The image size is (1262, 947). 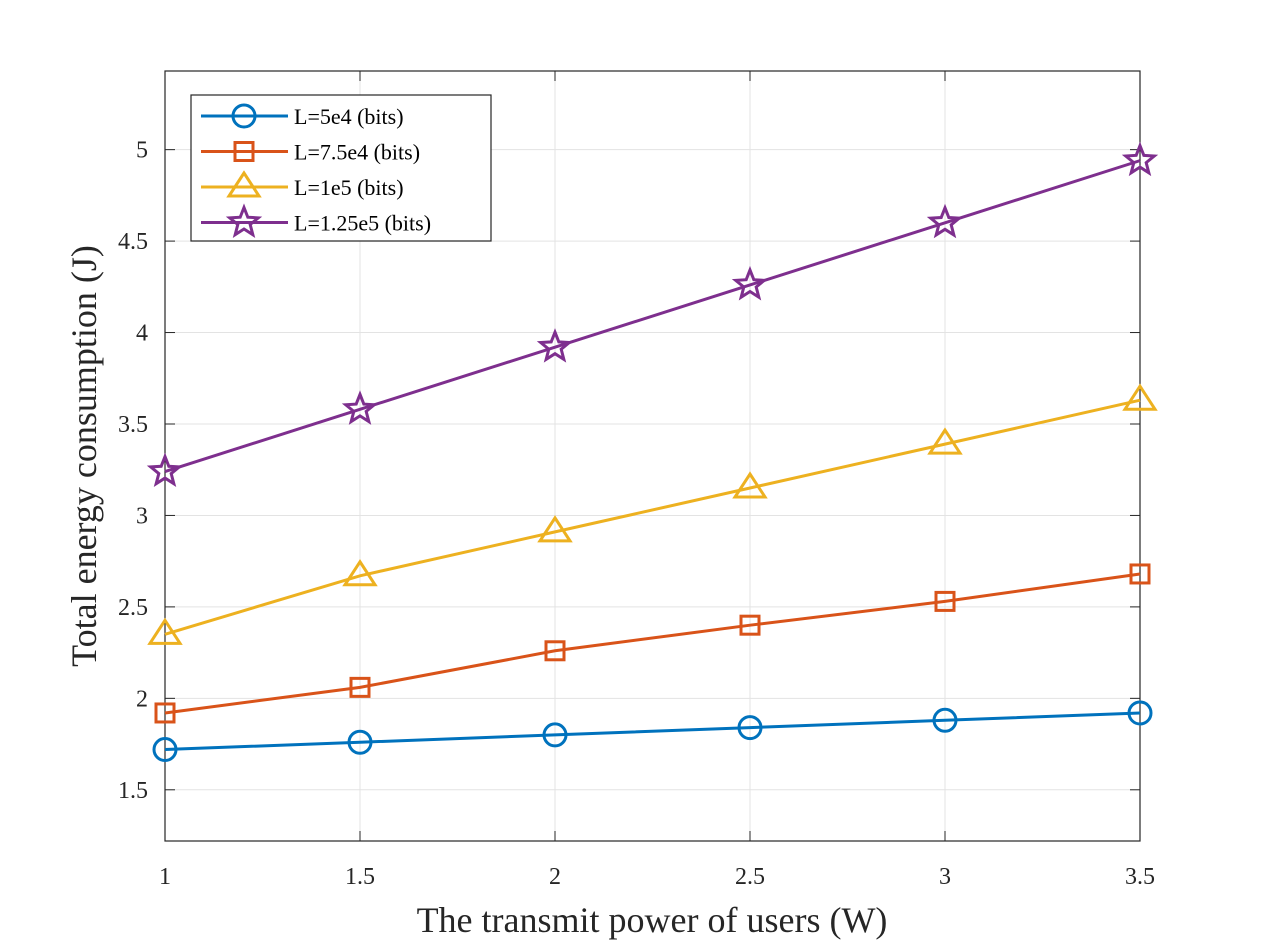 I want to click on legend-label: L=7.5e4 (bits), so click(x=357, y=152).